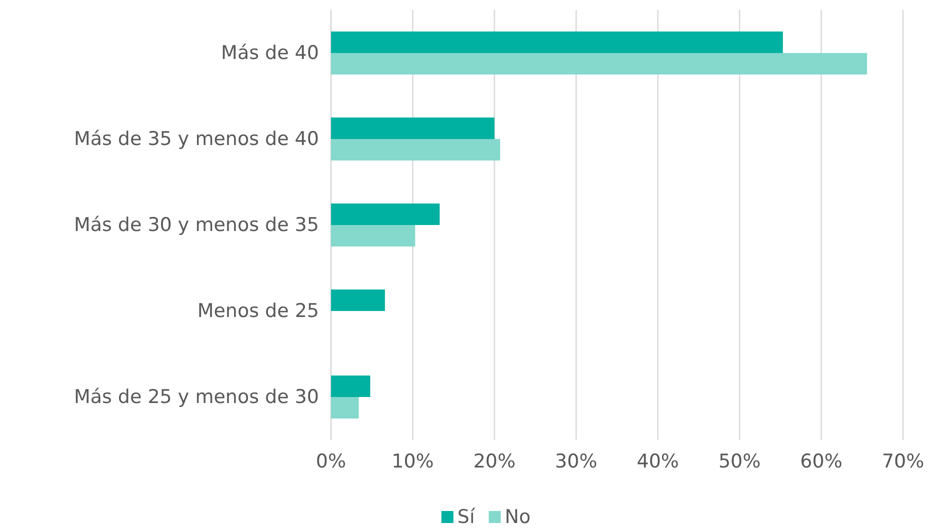 Image resolution: width=932 pixels, height=531 pixels. I want to click on x-tick-label: 70%, so click(903, 461).